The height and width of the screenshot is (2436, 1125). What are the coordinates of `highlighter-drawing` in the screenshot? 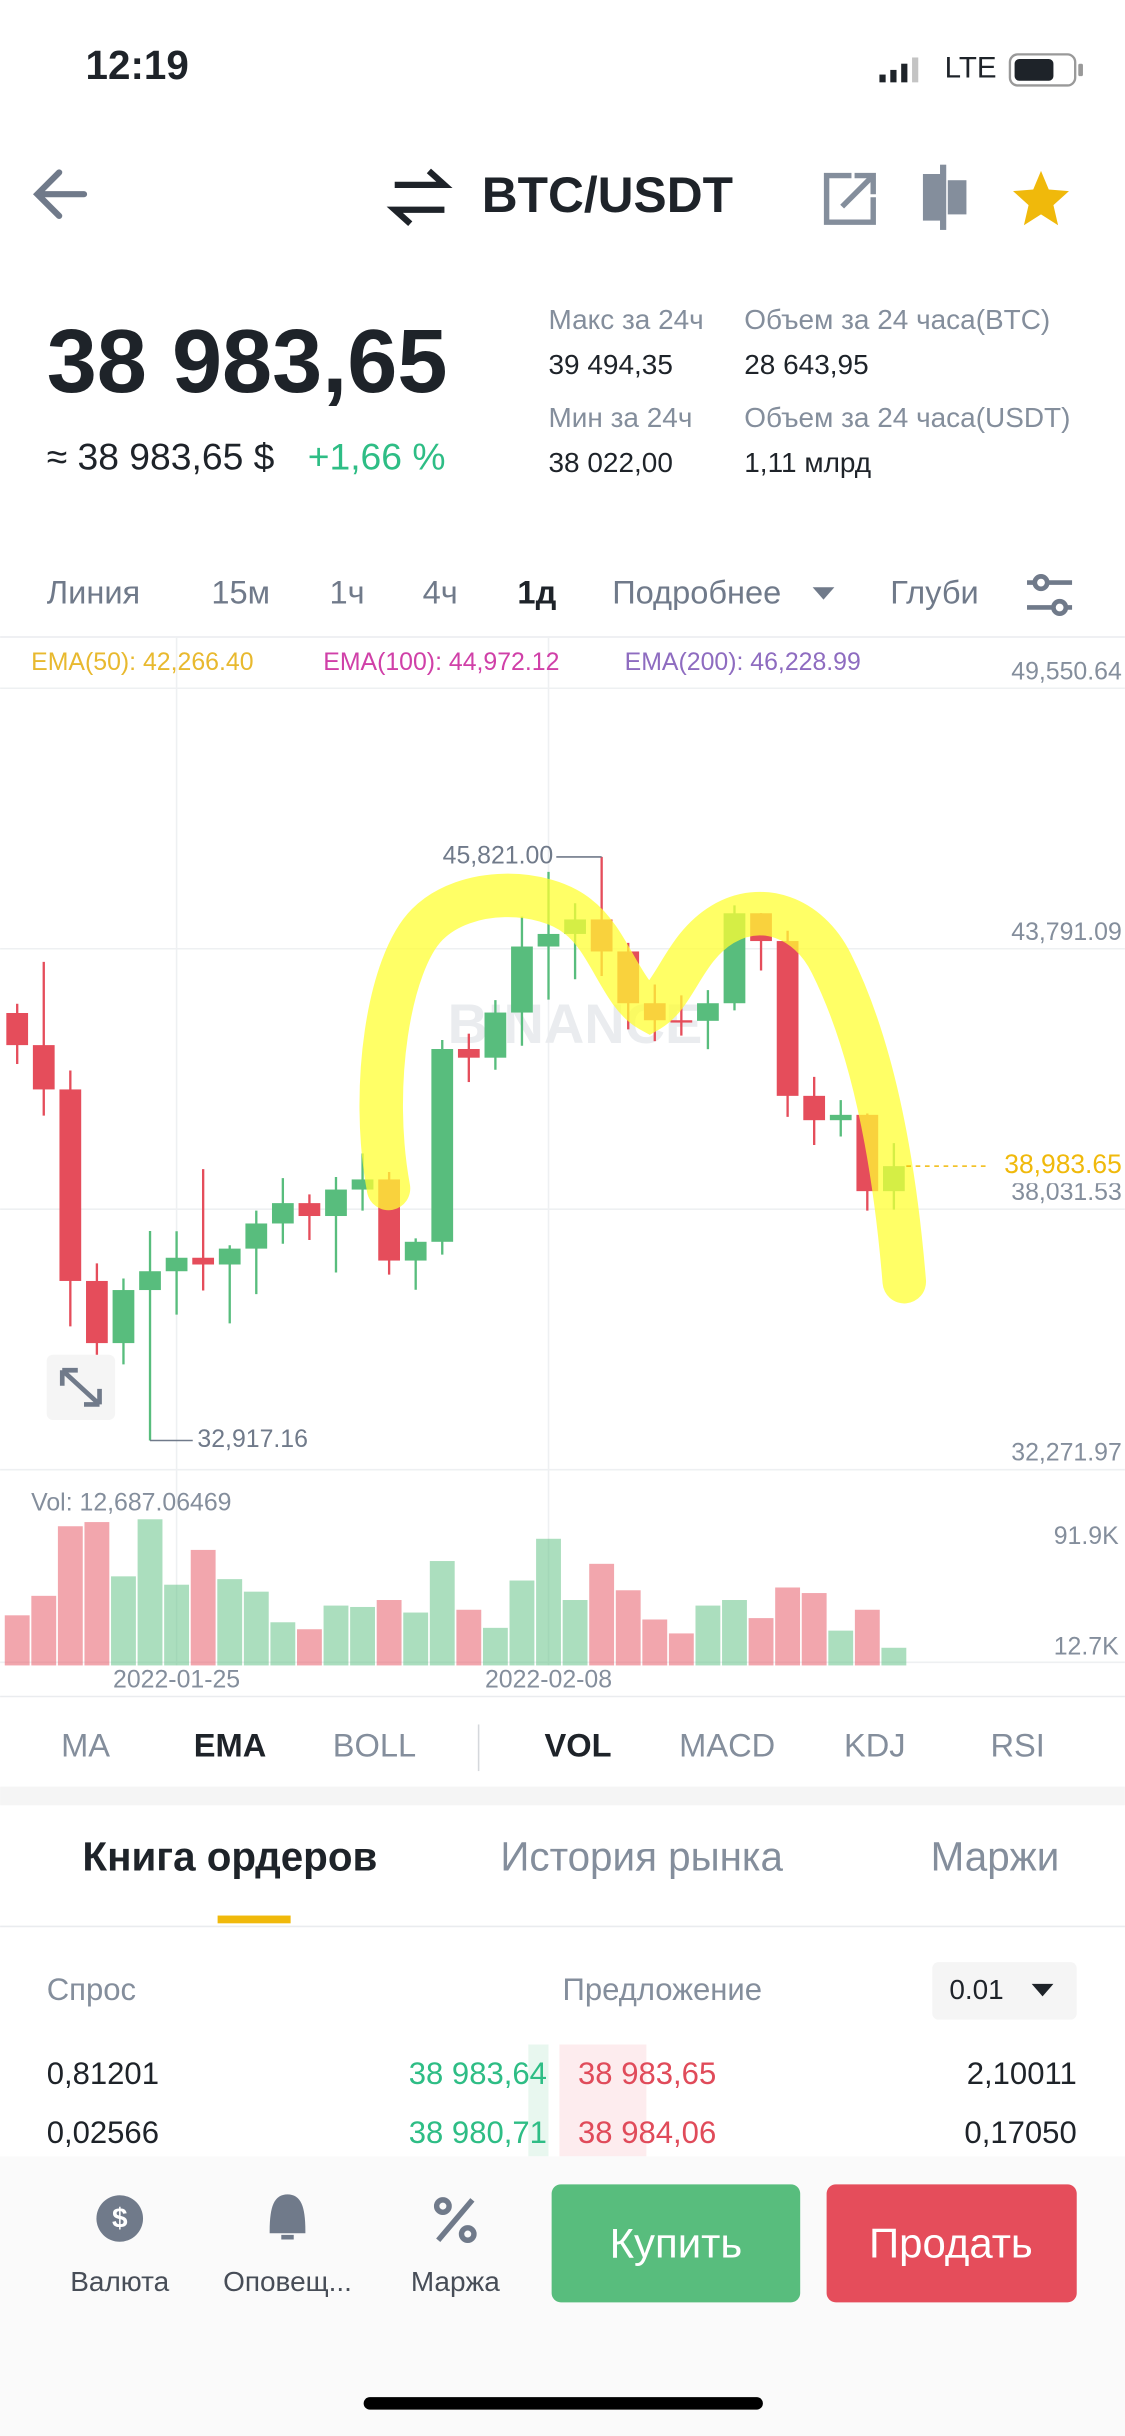 It's located at (643, 1088).